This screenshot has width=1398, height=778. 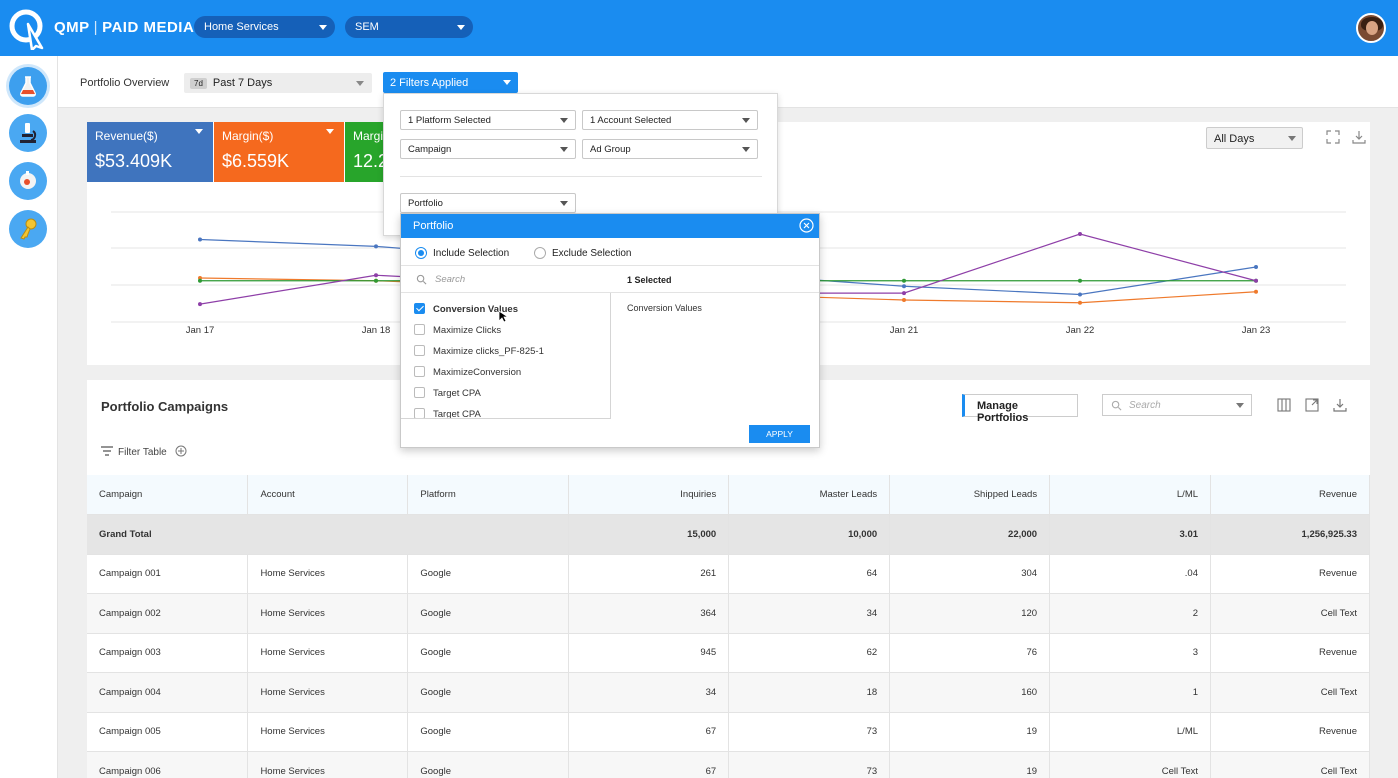 What do you see at coordinates (467, 372) in the screenshot?
I see `portfolio-option: MaximizeConversion` at bounding box center [467, 372].